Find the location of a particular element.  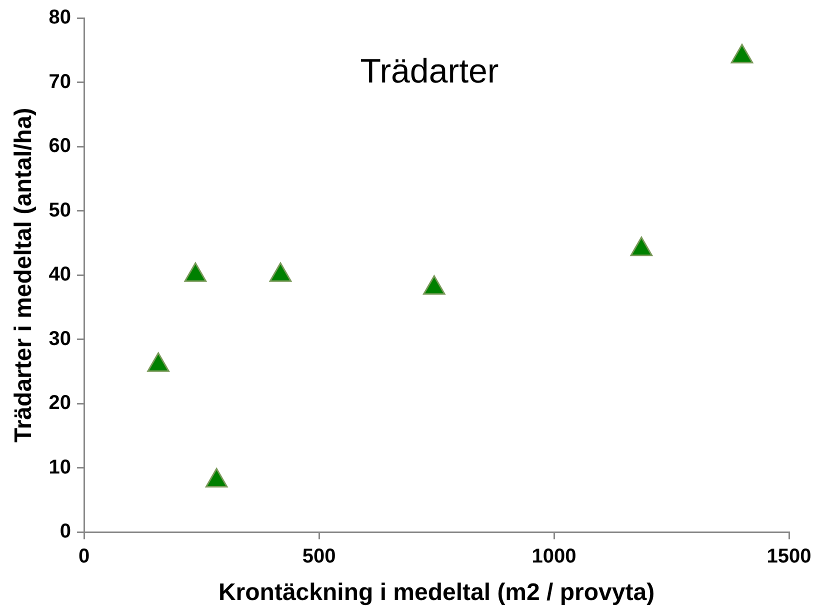

x-tick-label: 500 is located at coordinates (319, 557).